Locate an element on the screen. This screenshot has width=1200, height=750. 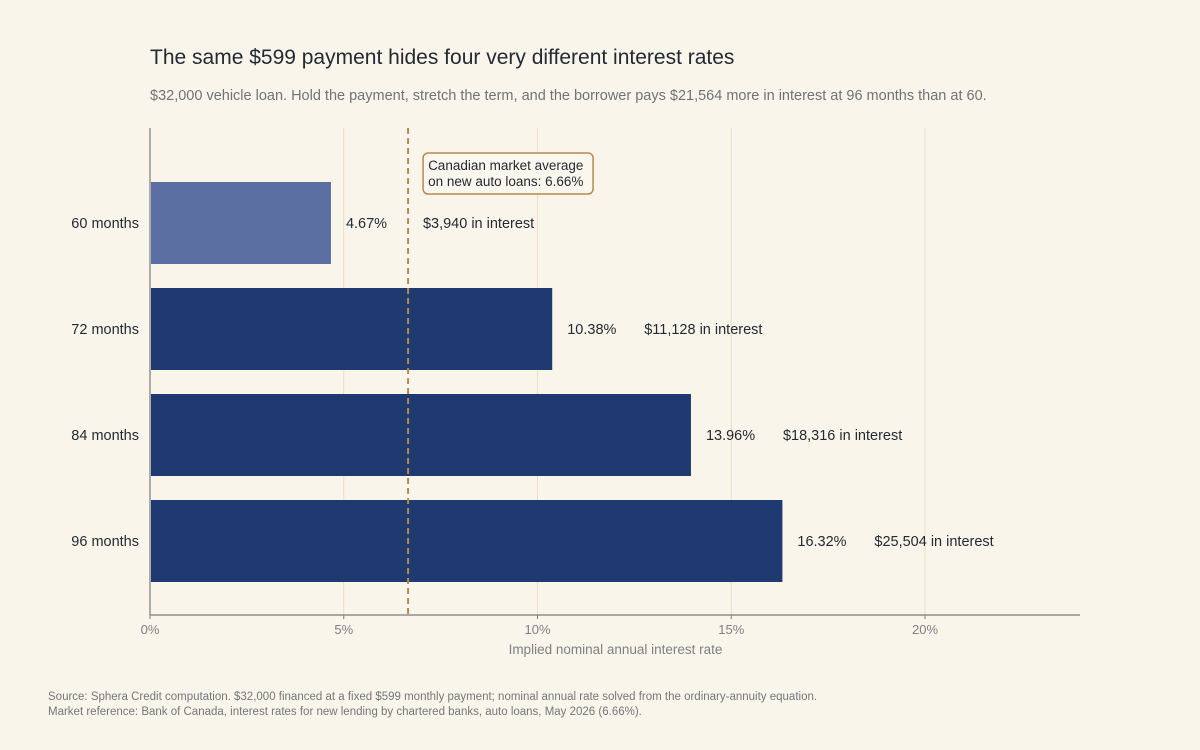
value-label: 10.38% is located at coordinates (591, 330).